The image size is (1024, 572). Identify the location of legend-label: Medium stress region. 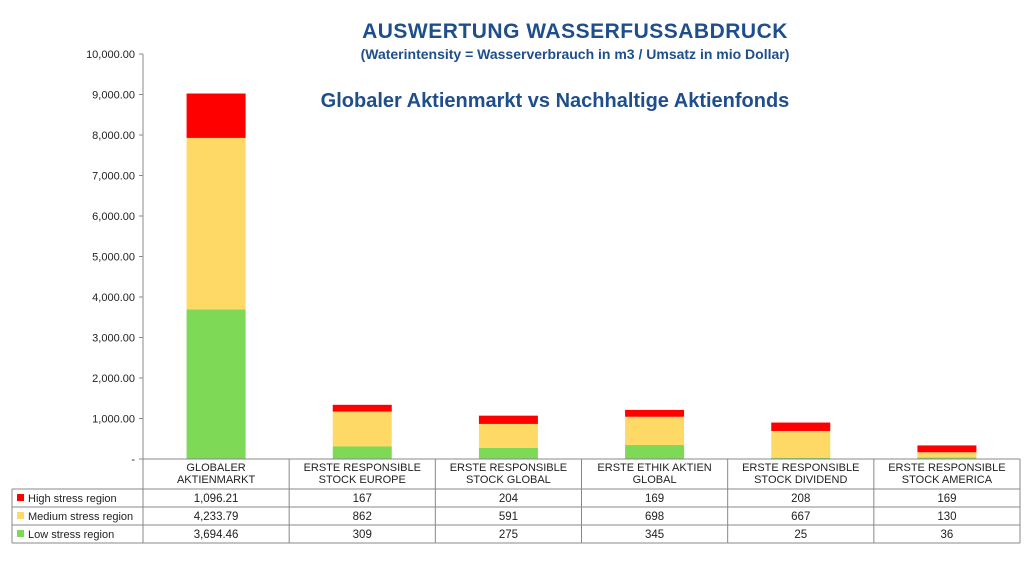
(80, 517).